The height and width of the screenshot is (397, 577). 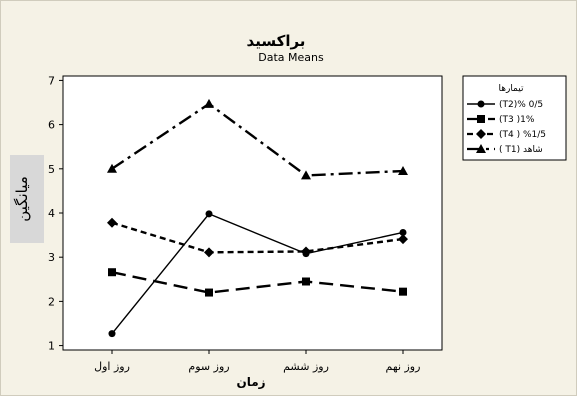 I want to click on chart-title: براکسید, so click(x=276, y=41).